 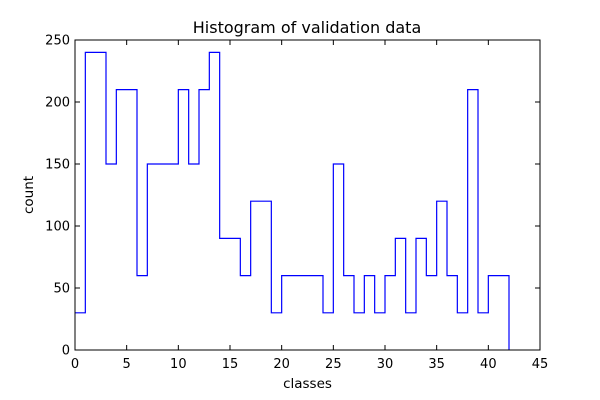 I want to click on chart-title: Histogram of validation data, so click(x=307, y=27).